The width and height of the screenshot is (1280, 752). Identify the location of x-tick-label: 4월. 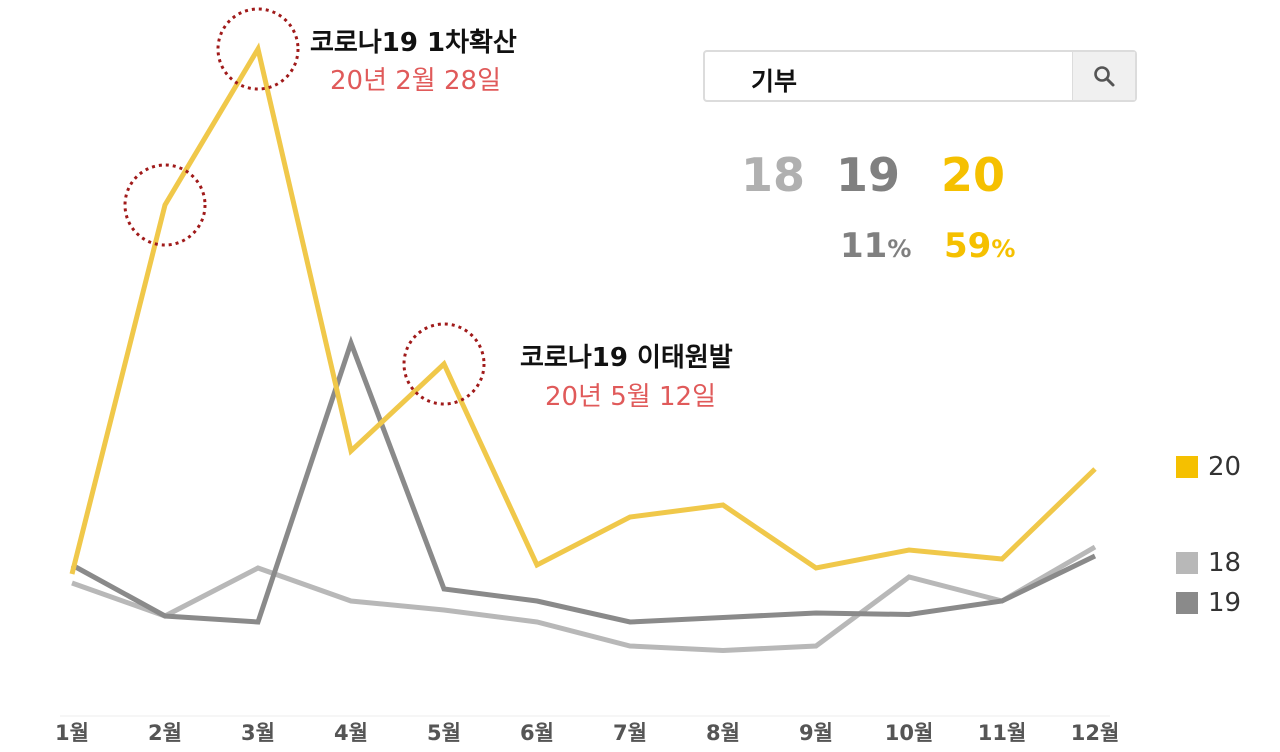
(351, 733).